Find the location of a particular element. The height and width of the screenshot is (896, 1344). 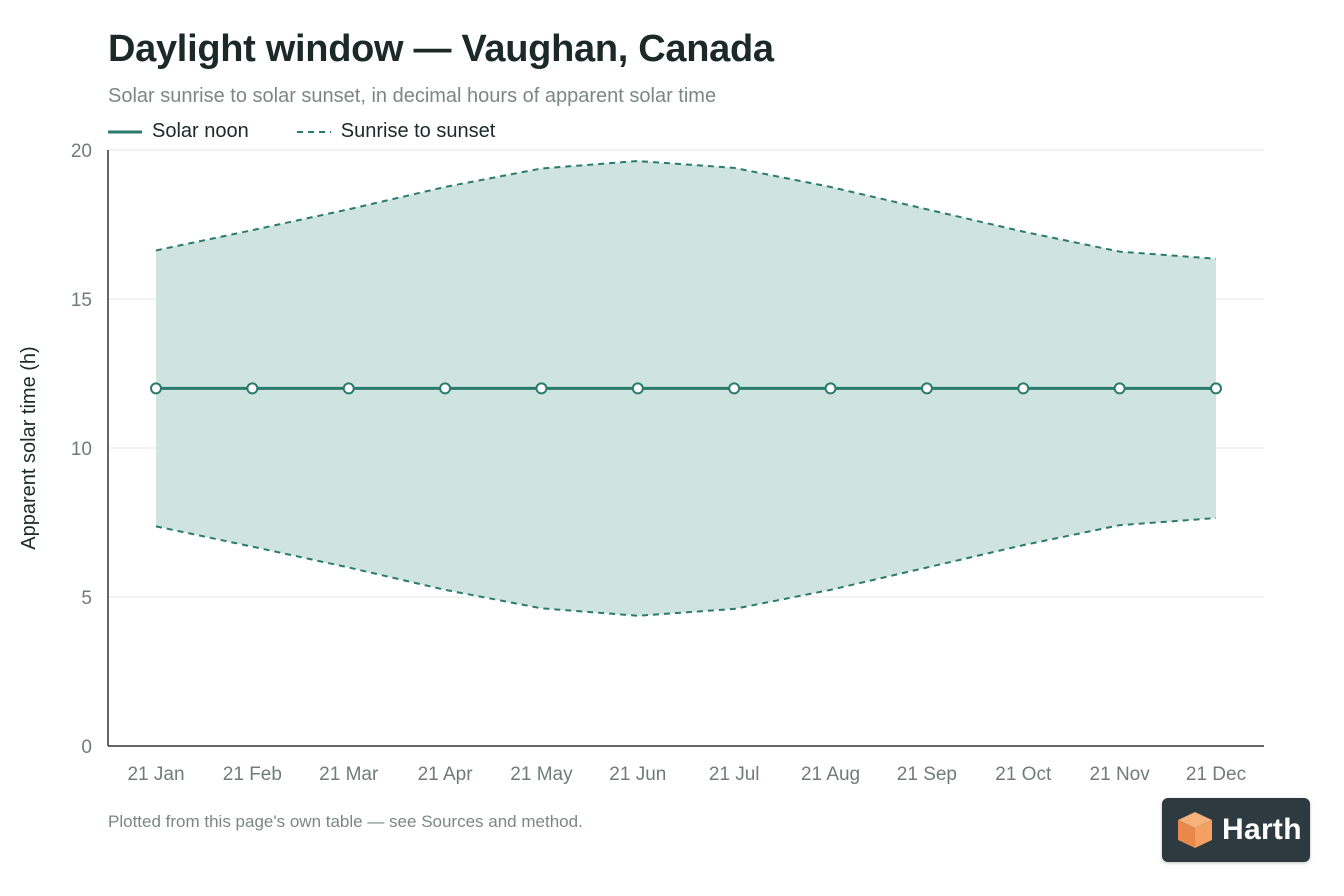

x-tick-label: 21 Jun is located at coordinates (637, 774).